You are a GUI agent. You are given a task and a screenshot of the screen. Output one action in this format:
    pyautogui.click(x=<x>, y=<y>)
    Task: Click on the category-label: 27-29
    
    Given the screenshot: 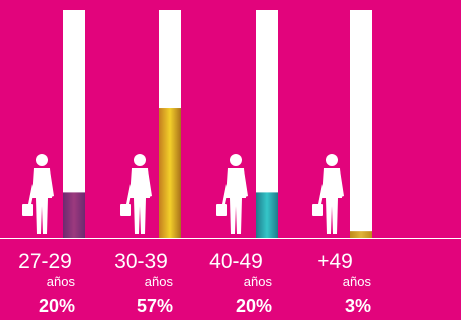 What is the action you would take?
    pyautogui.click(x=45, y=261)
    